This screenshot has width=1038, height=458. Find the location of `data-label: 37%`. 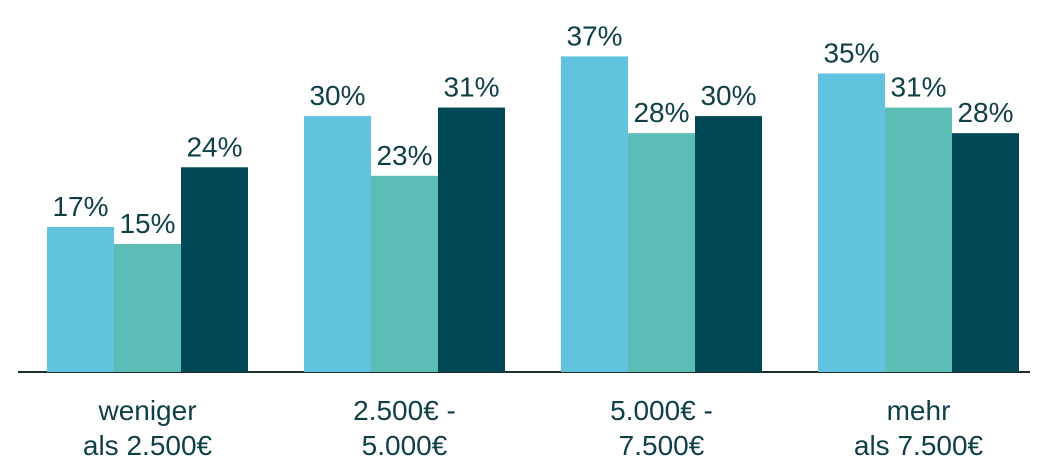

data-label: 37% is located at coordinates (594, 35).